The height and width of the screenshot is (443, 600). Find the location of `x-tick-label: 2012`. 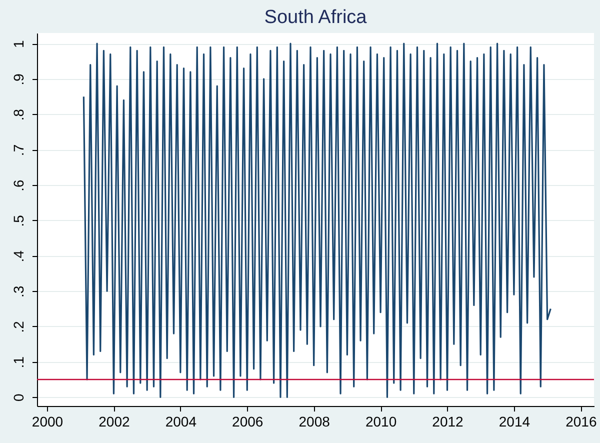

x-tick-label: 2012 is located at coordinates (448, 422).